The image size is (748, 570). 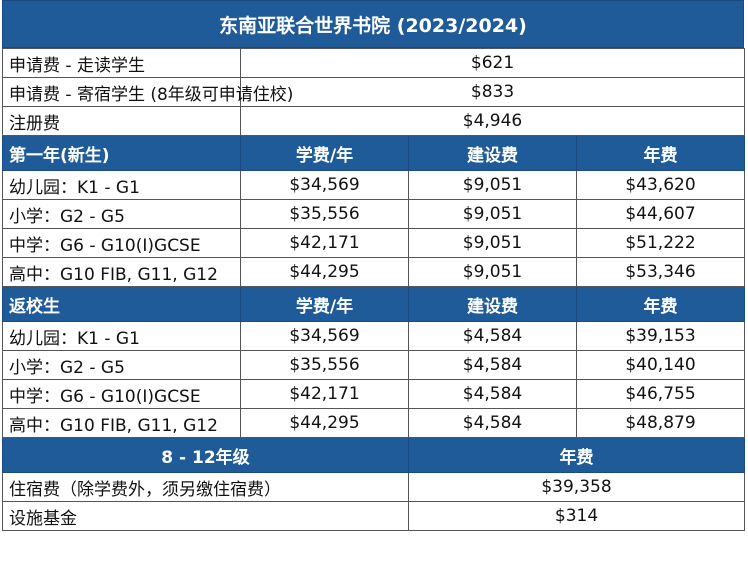 What do you see at coordinates (660, 272) in the screenshot?
I see `annual-fee-cell: $53,346` at bounding box center [660, 272].